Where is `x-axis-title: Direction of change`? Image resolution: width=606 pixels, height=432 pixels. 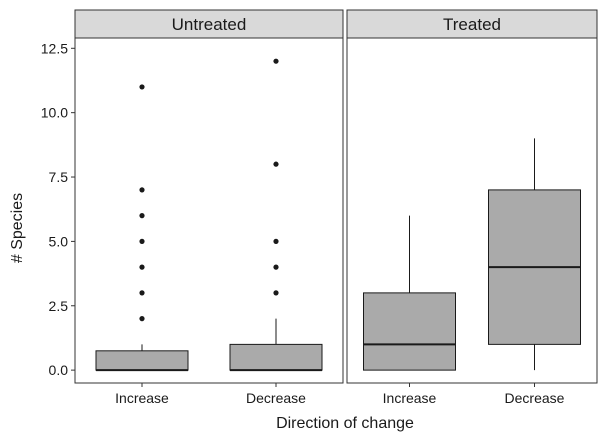
x-axis-title: Direction of change is located at coordinates (345, 423).